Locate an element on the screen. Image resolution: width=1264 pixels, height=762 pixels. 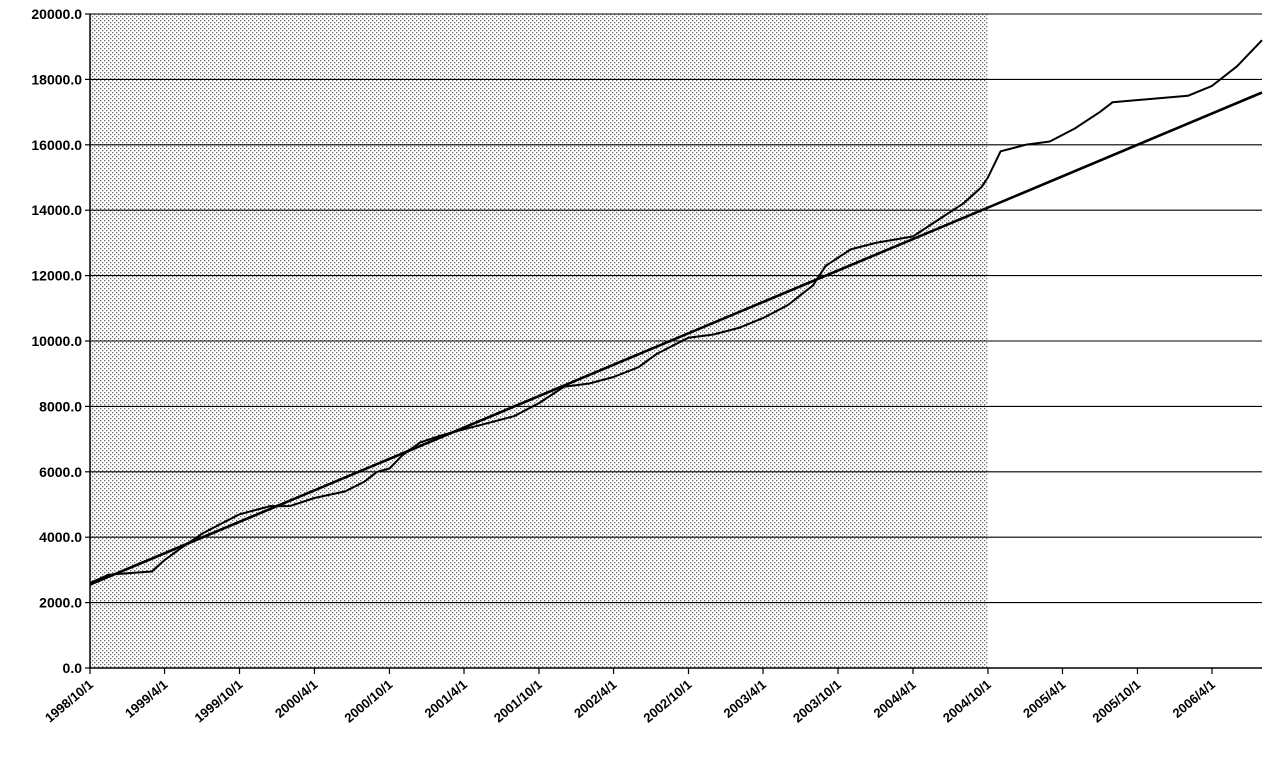
x-tick-label: 2003/10/1 is located at coordinates (817, 701).